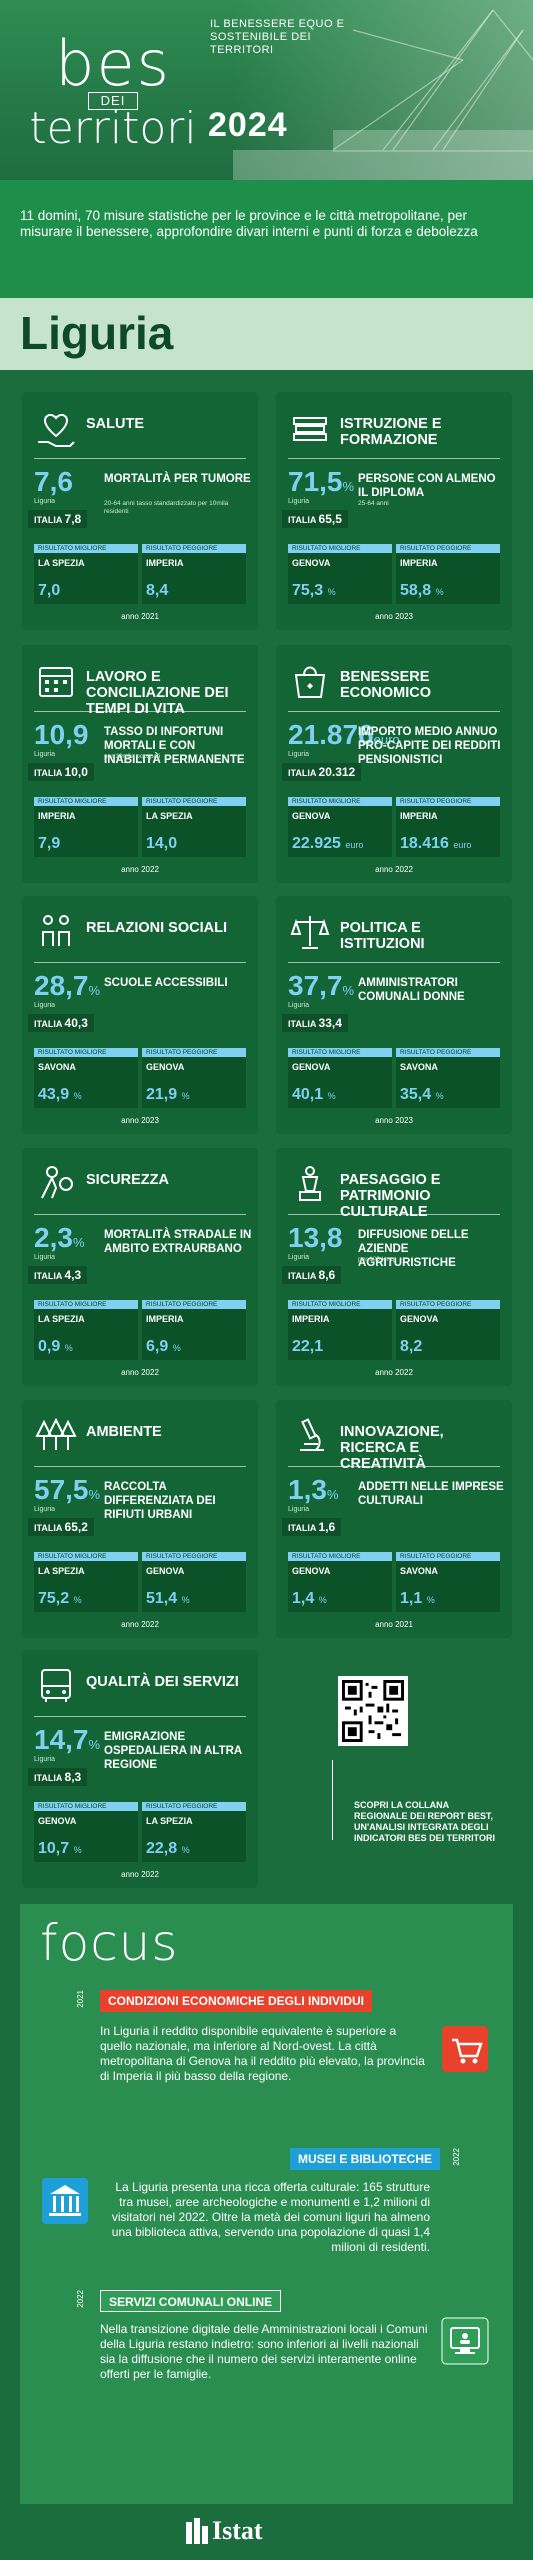 This screenshot has height=2560, width=533. I want to click on card-italia-value: ITALIA 8,6, so click(312, 1275).